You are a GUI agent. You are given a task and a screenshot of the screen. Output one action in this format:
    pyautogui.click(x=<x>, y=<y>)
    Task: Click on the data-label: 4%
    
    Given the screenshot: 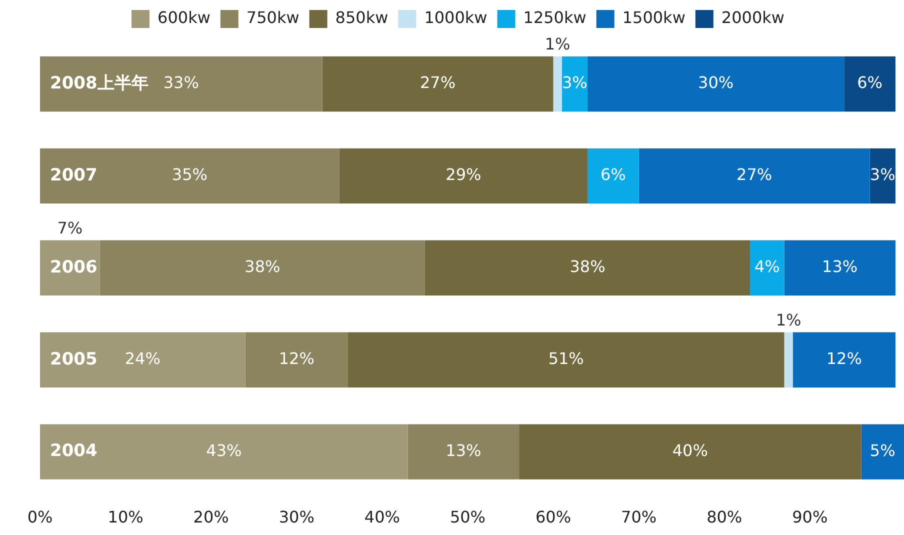 What is the action you would take?
    pyautogui.click(x=767, y=266)
    